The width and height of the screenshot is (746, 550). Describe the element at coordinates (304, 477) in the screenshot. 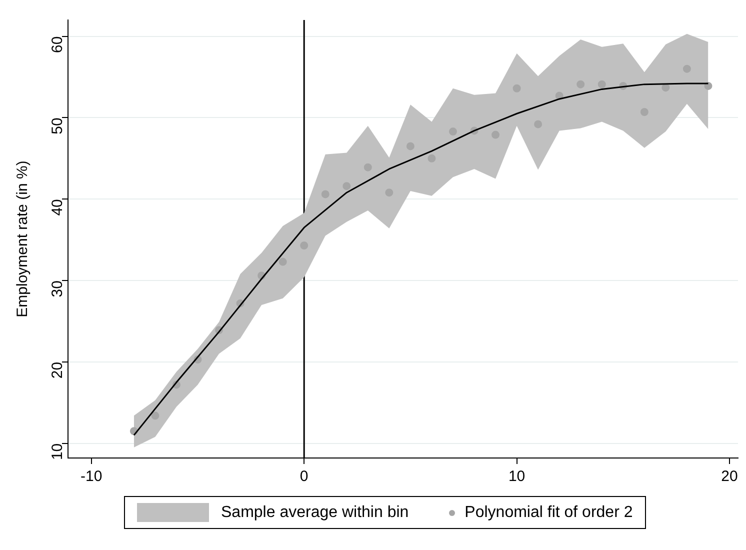

I see `x-tick-label: 0` at that location.